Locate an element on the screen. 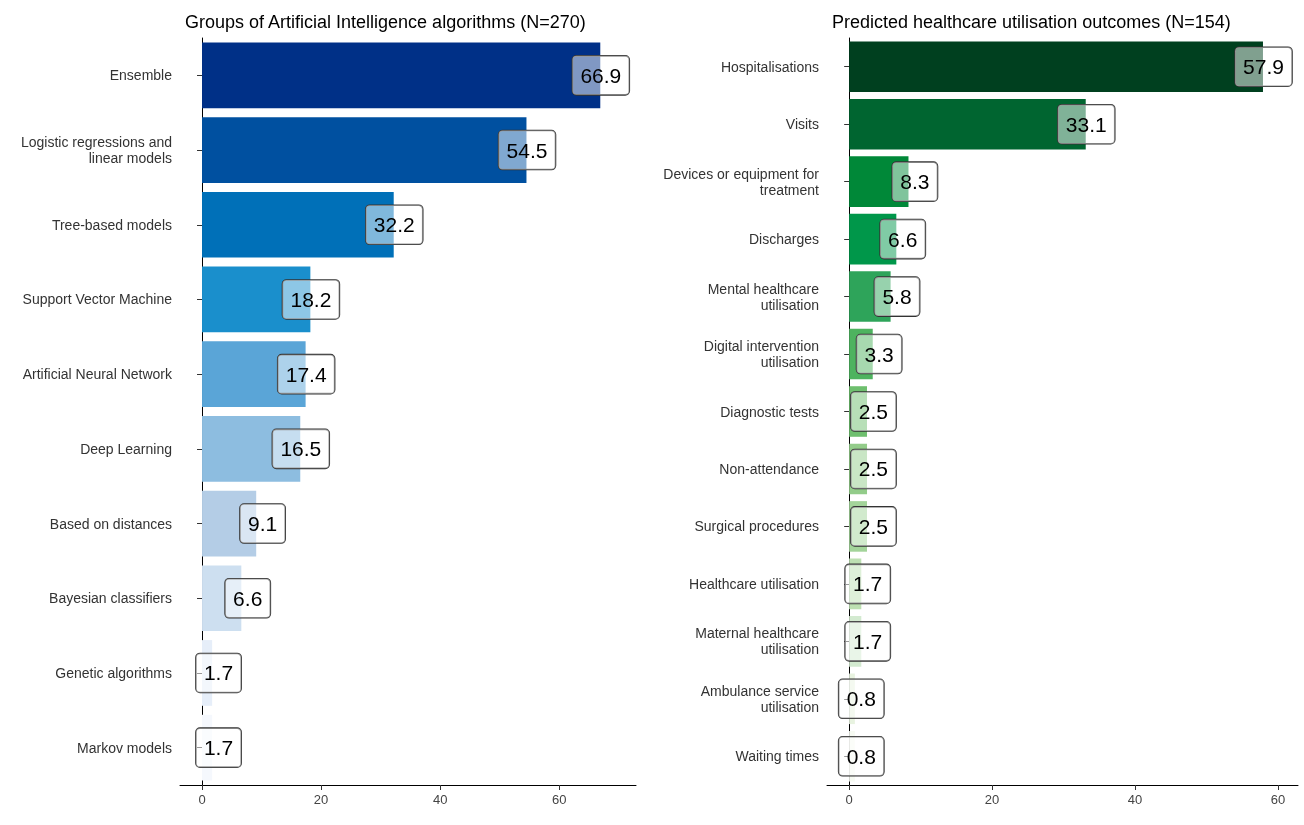  y-tick-label: Based on distances is located at coordinates (110, 523).